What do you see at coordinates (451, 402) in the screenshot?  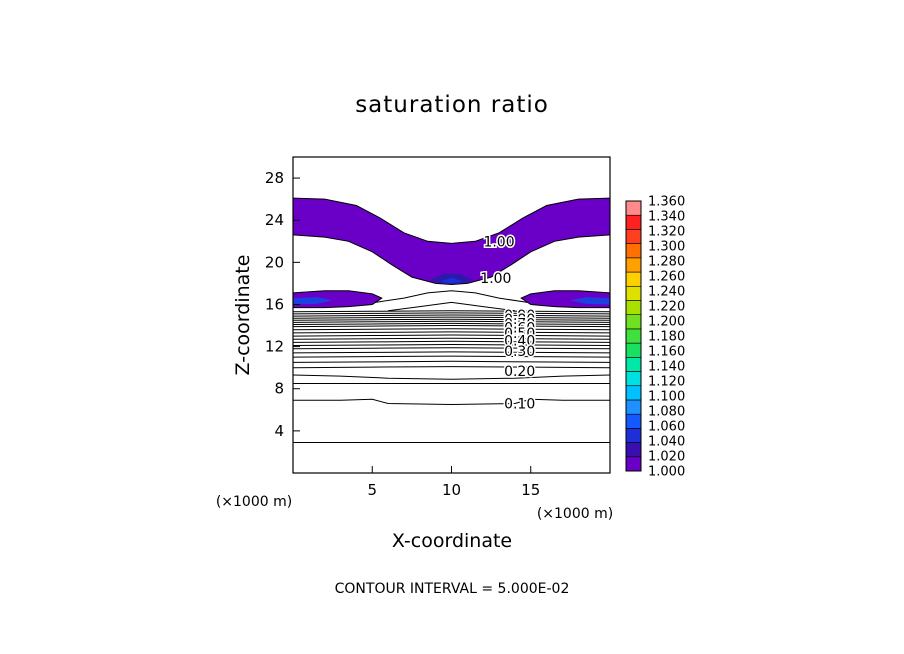 I see `contour-line-0.10` at bounding box center [451, 402].